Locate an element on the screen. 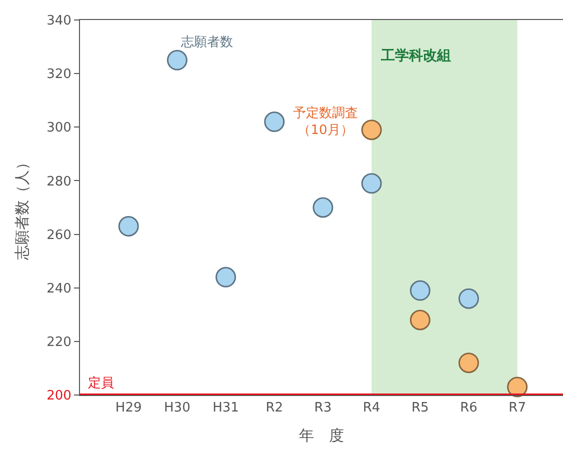 The image size is (563, 450). band-label: 工学科改組 is located at coordinates (415, 56).